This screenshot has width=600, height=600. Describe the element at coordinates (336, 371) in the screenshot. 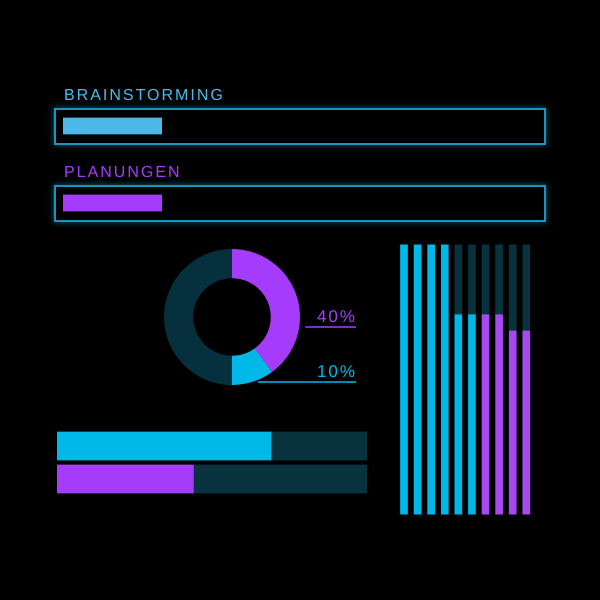

I see `data-label: 10%` at that location.